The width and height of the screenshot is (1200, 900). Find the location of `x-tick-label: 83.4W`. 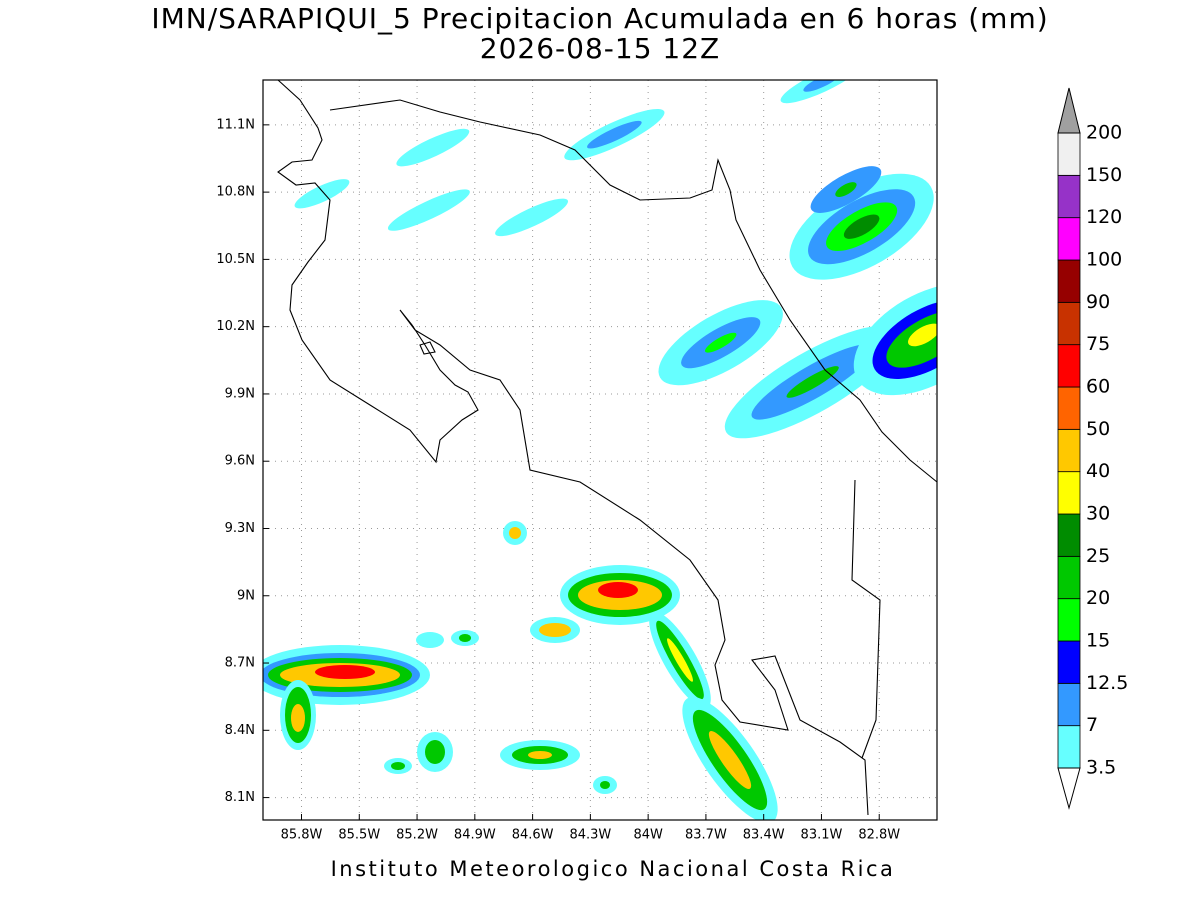

x-tick-label: 83.4W is located at coordinates (764, 835).